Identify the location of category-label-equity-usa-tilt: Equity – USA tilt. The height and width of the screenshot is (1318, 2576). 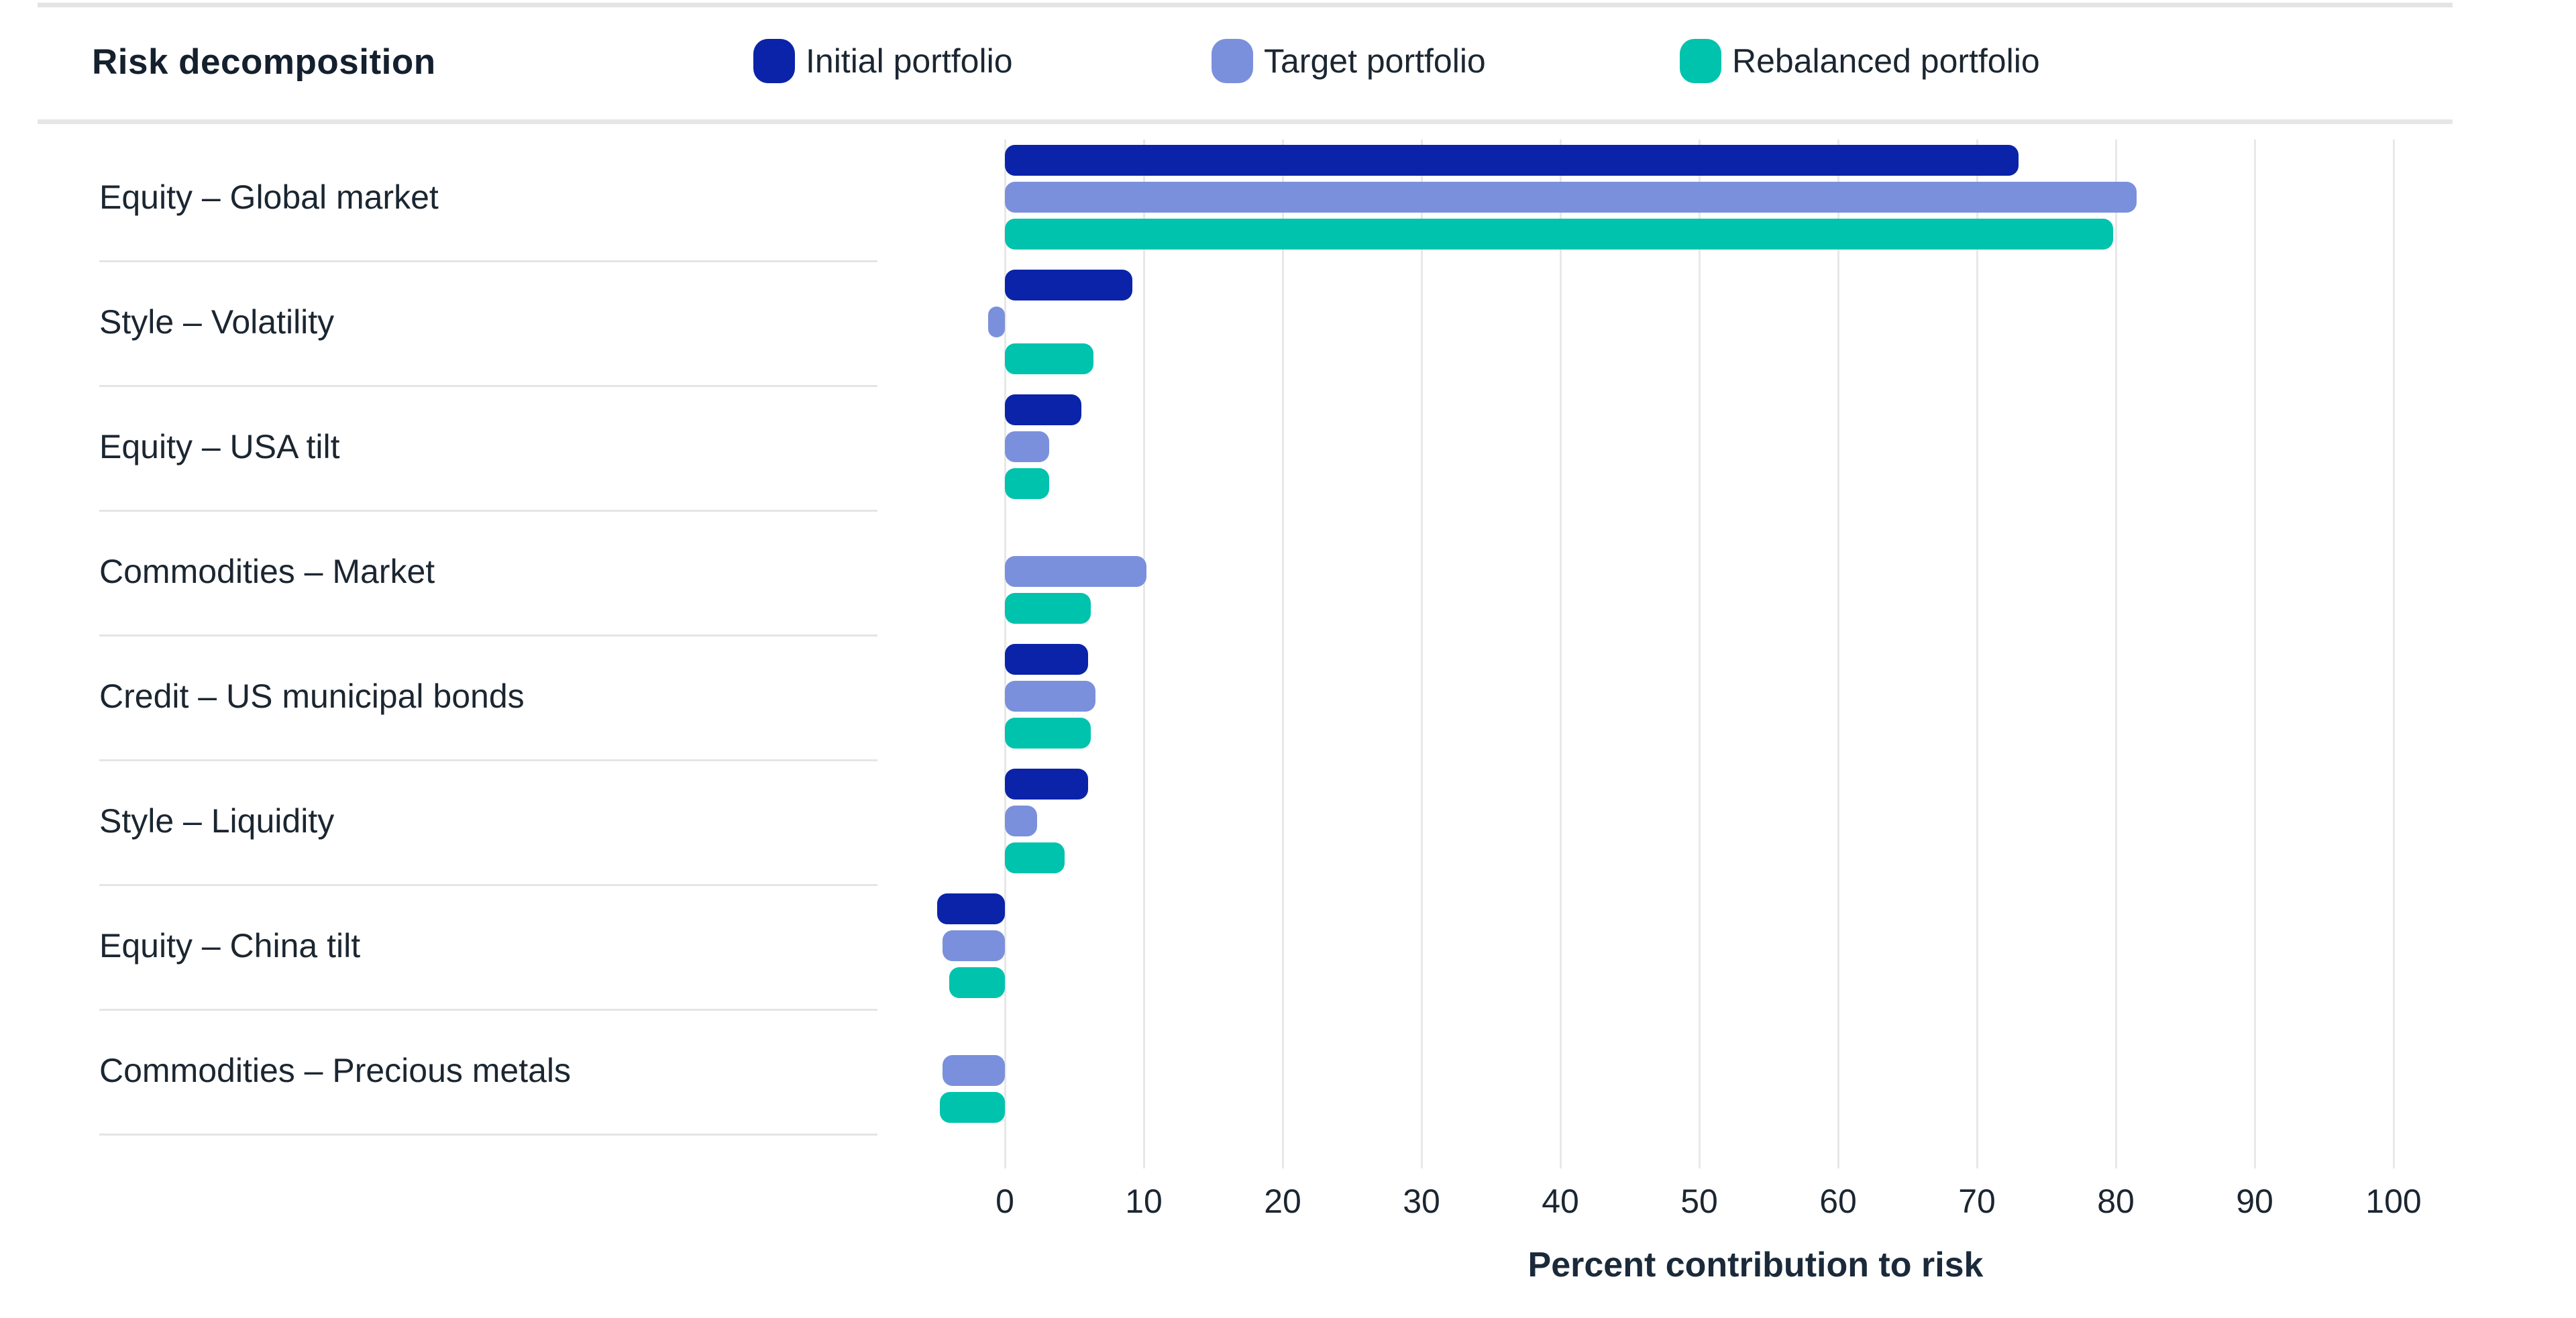
(219, 447).